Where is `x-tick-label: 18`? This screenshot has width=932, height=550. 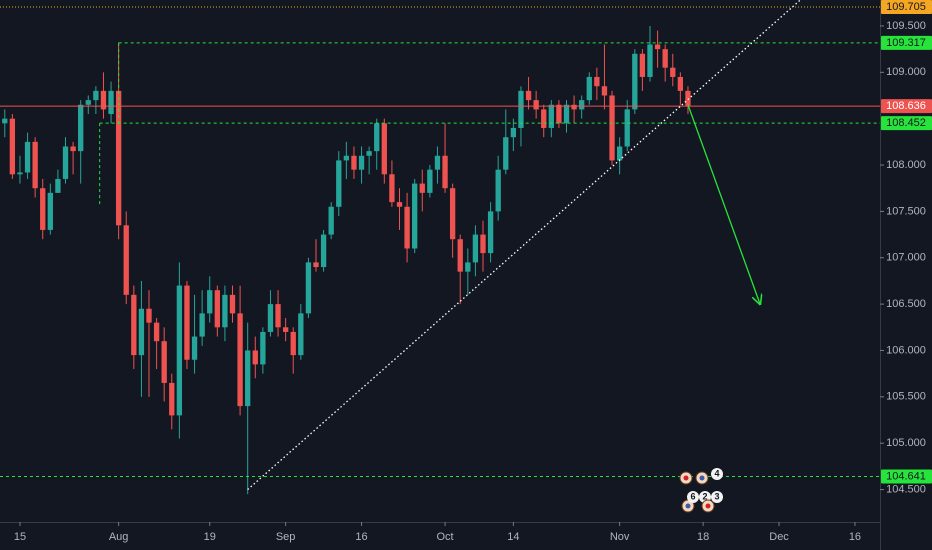 x-tick-label: 18 is located at coordinates (703, 537).